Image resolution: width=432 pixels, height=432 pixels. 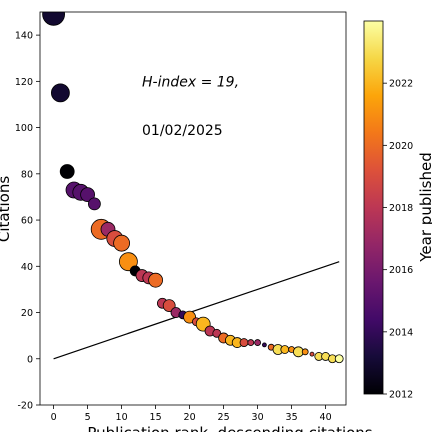 I want to click on x-tick-label: 25, so click(x=224, y=417).